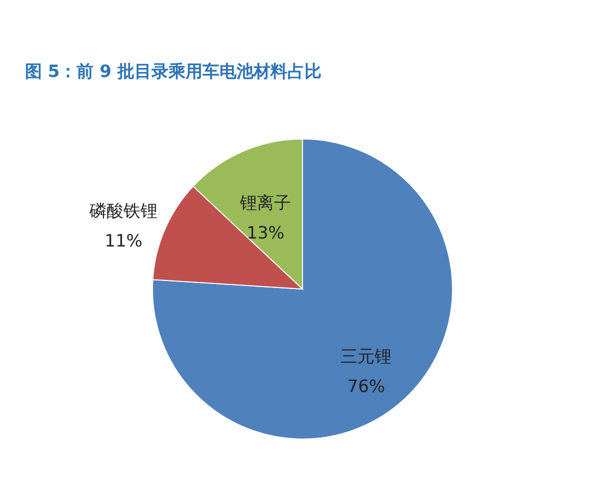  I want to click on data-label: 13%, so click(265, 234).